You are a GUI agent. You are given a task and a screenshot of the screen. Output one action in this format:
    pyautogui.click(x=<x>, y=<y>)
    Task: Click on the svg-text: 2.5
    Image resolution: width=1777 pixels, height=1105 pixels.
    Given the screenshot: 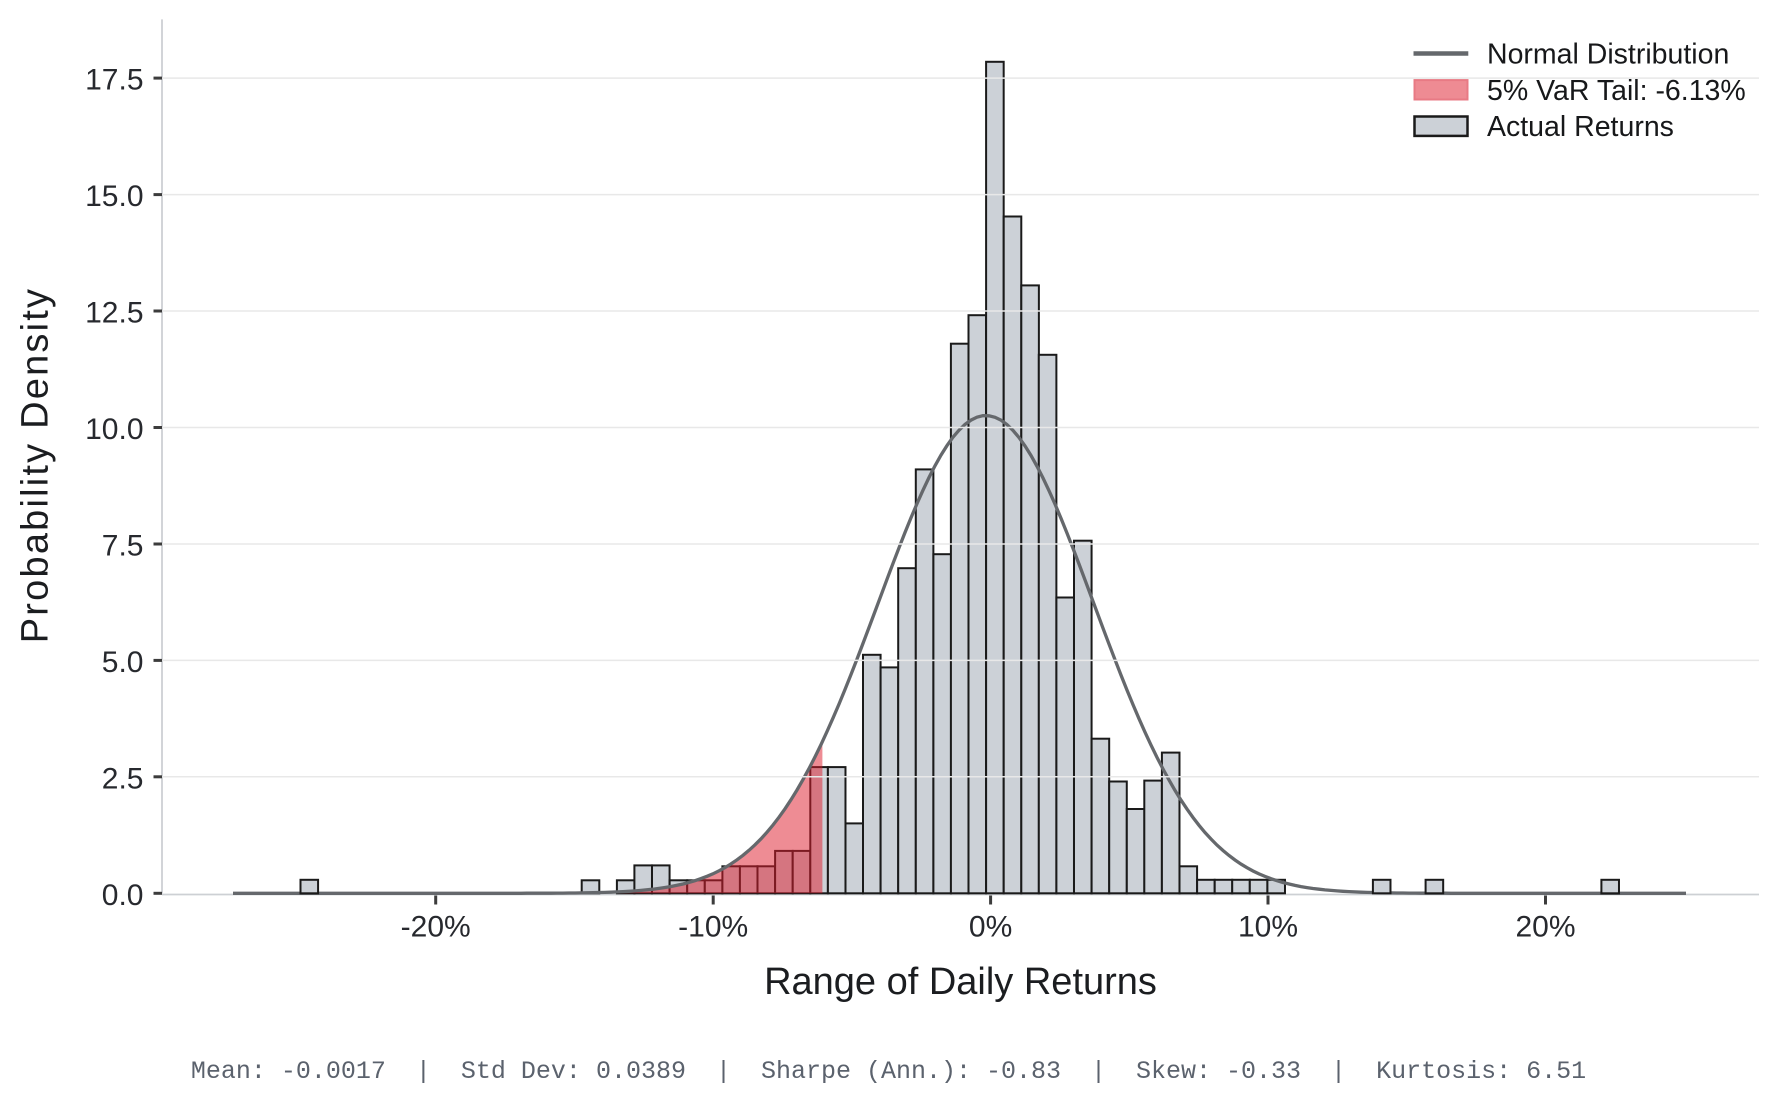 What is the action you would take?
    pyautogui.click(x=123, y=778)
    